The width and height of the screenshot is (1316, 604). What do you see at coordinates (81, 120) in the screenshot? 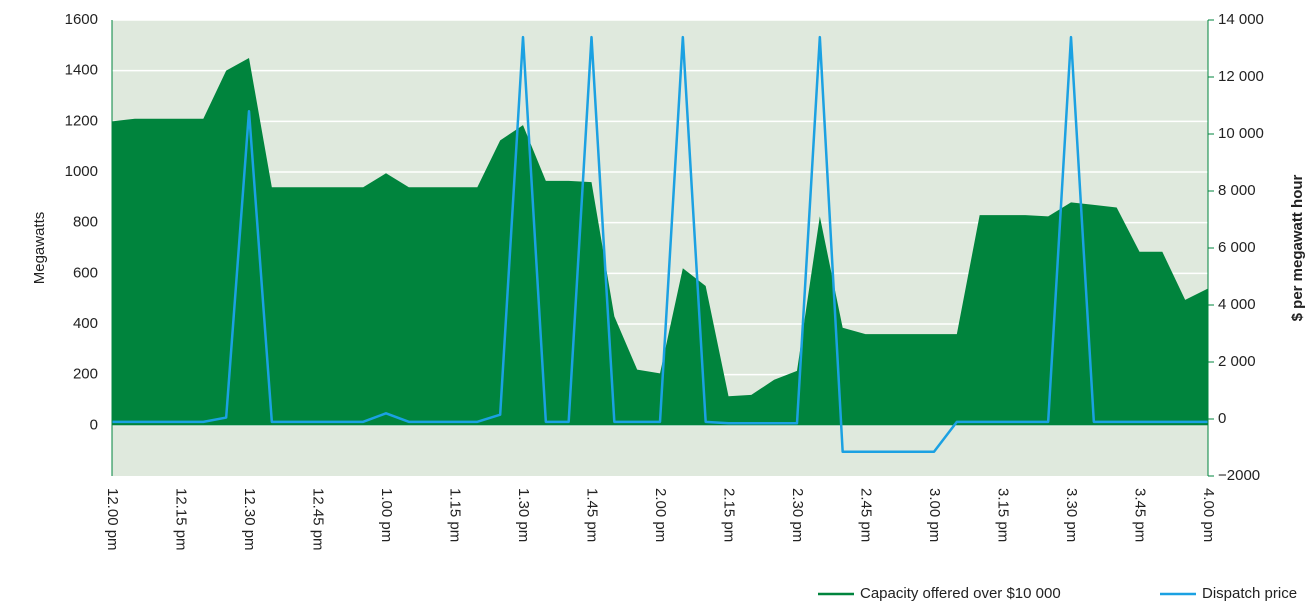
I see `y-tick-label: 1200` at bounding box center [81, 120].